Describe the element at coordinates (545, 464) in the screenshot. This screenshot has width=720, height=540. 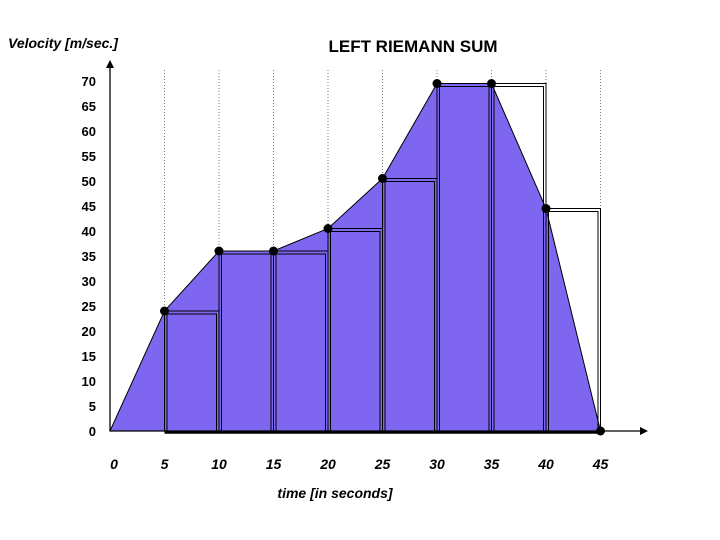
I see `x-tick-label-40: 40` at that location.